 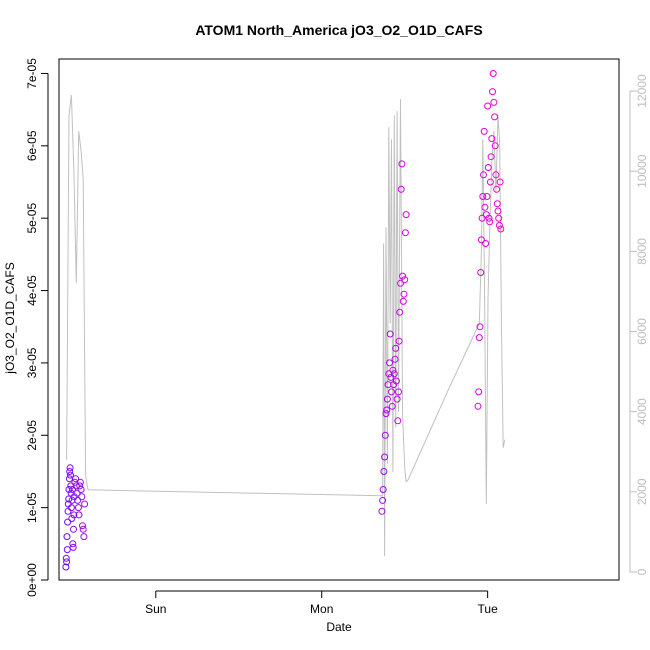 I want to click on left-axis-tick-label: 0e+00, so click(x=32, y=580).